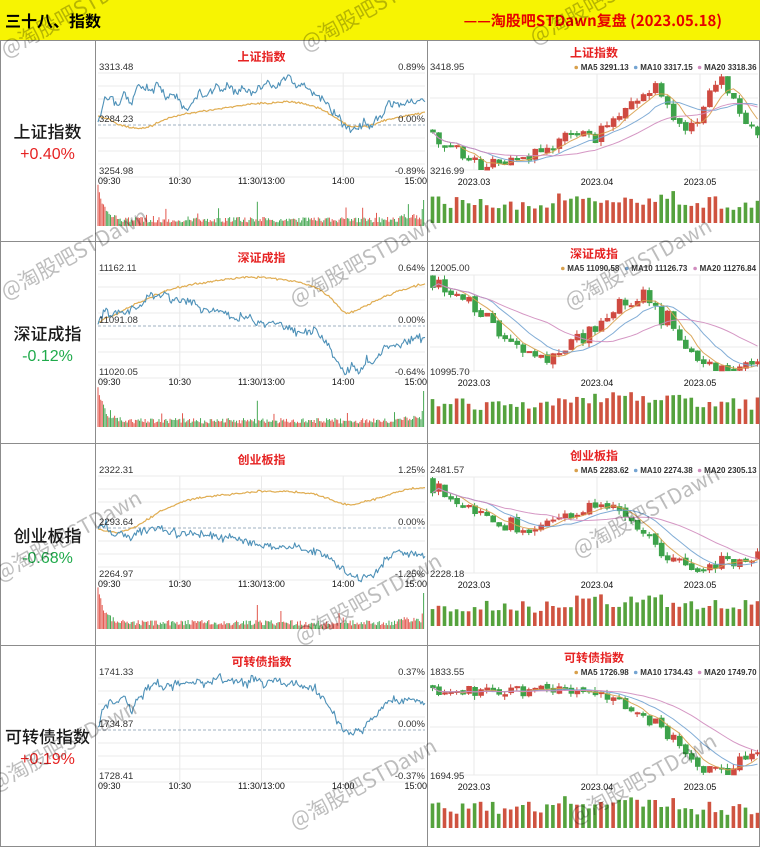  I want to click on svg-text: 2481.57, so click(447, 470).